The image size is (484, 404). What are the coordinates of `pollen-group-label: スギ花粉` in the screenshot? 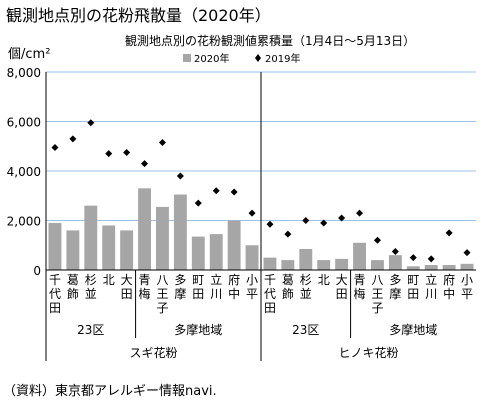 It's located at (153, 352).